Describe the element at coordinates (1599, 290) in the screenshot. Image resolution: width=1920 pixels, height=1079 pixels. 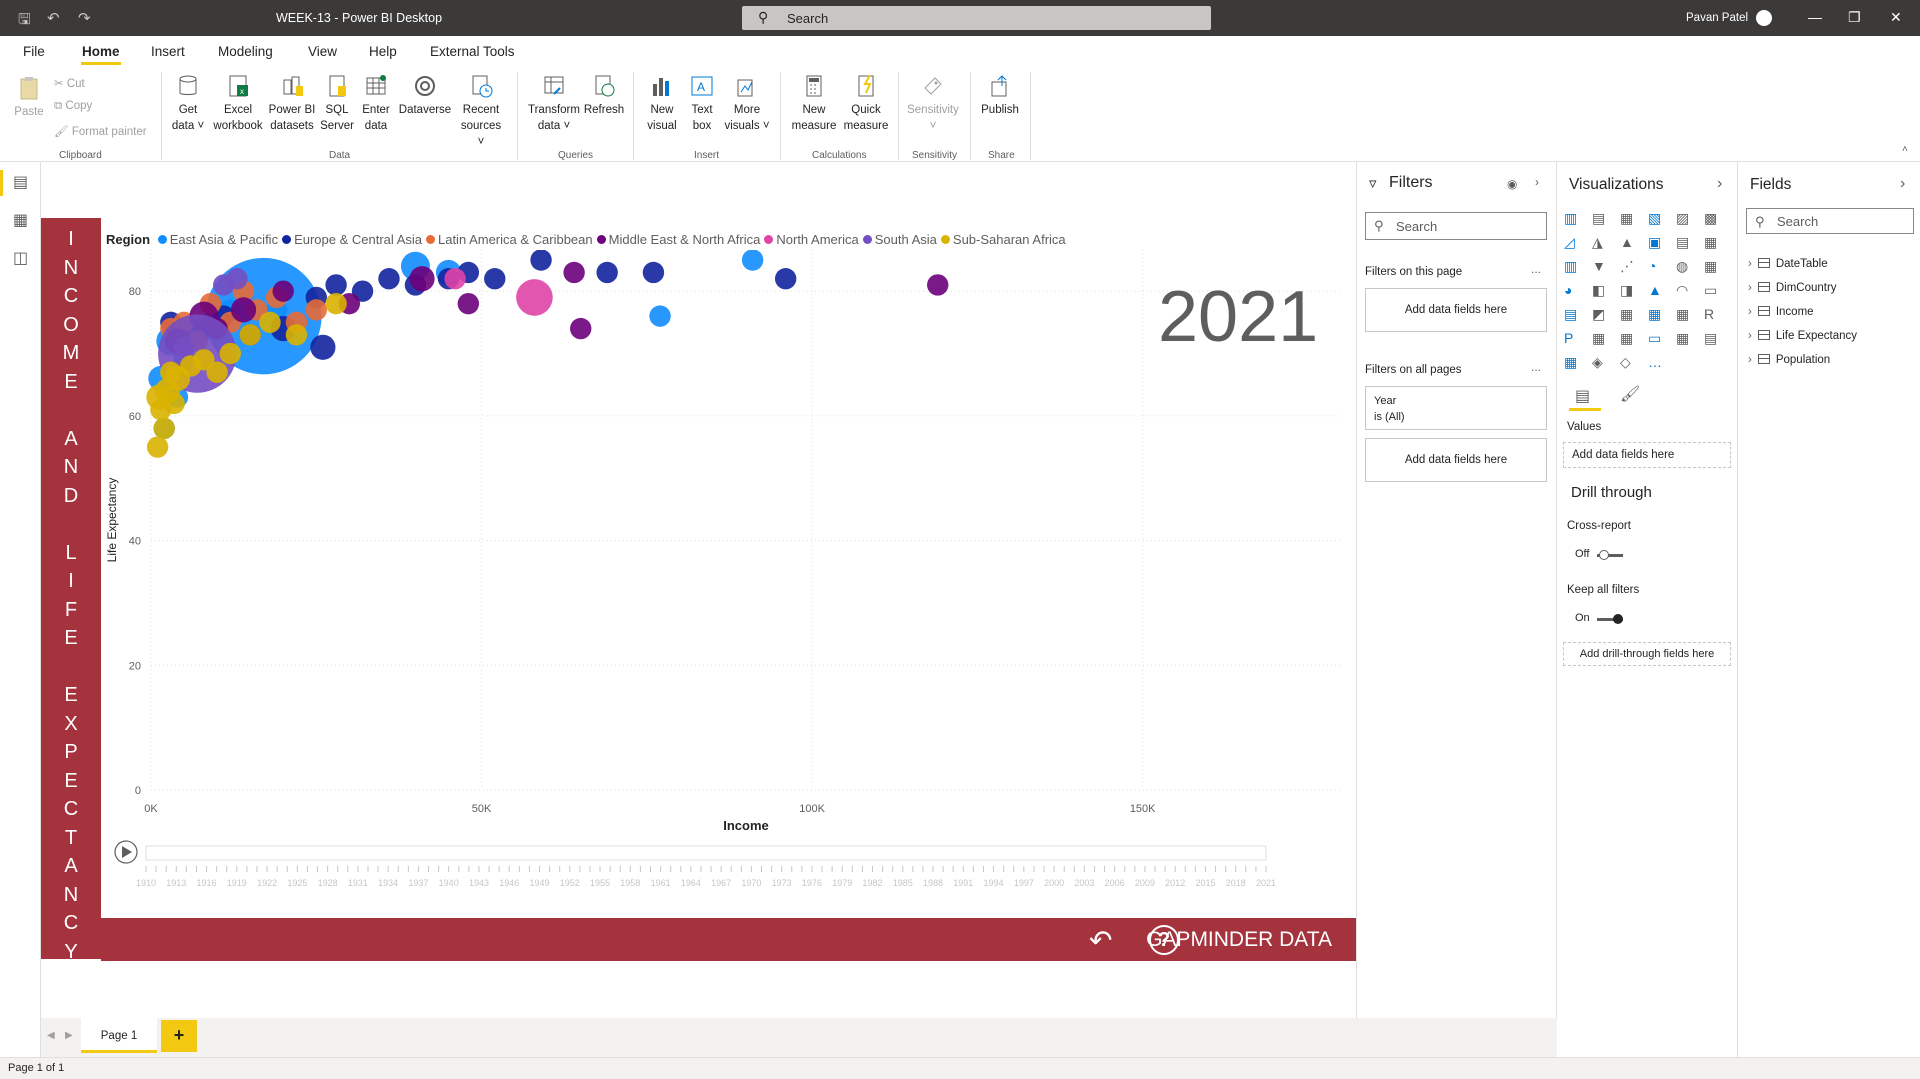
I see `visual-type-icon: ◧` at that location.